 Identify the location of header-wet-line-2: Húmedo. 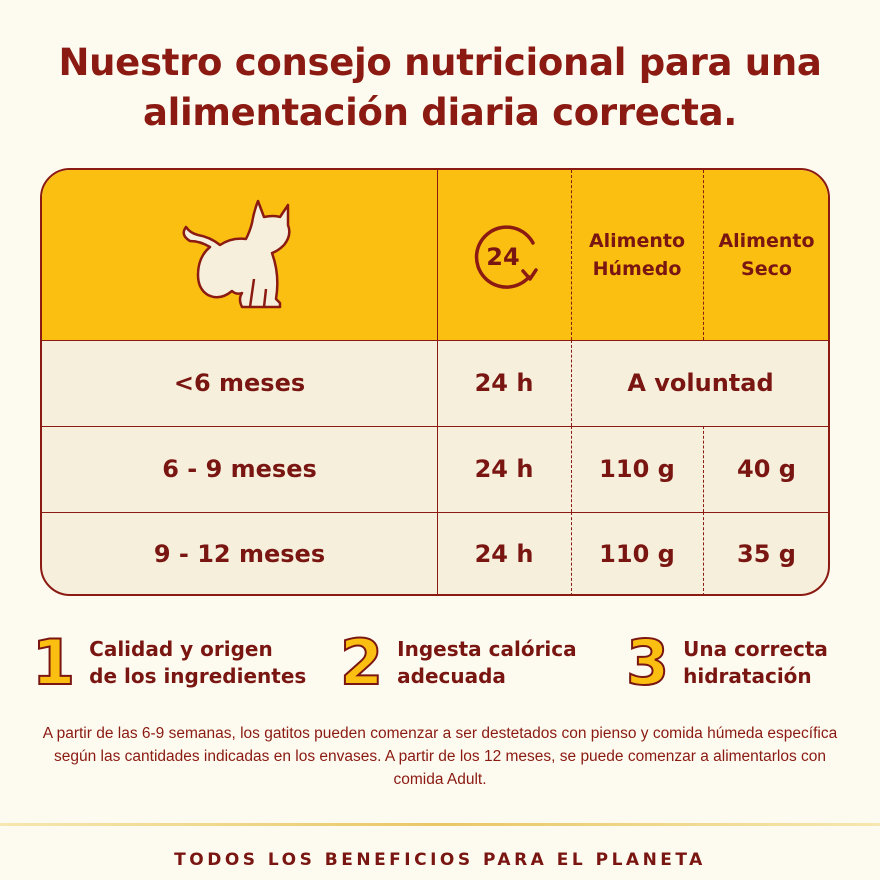
(637, 269).